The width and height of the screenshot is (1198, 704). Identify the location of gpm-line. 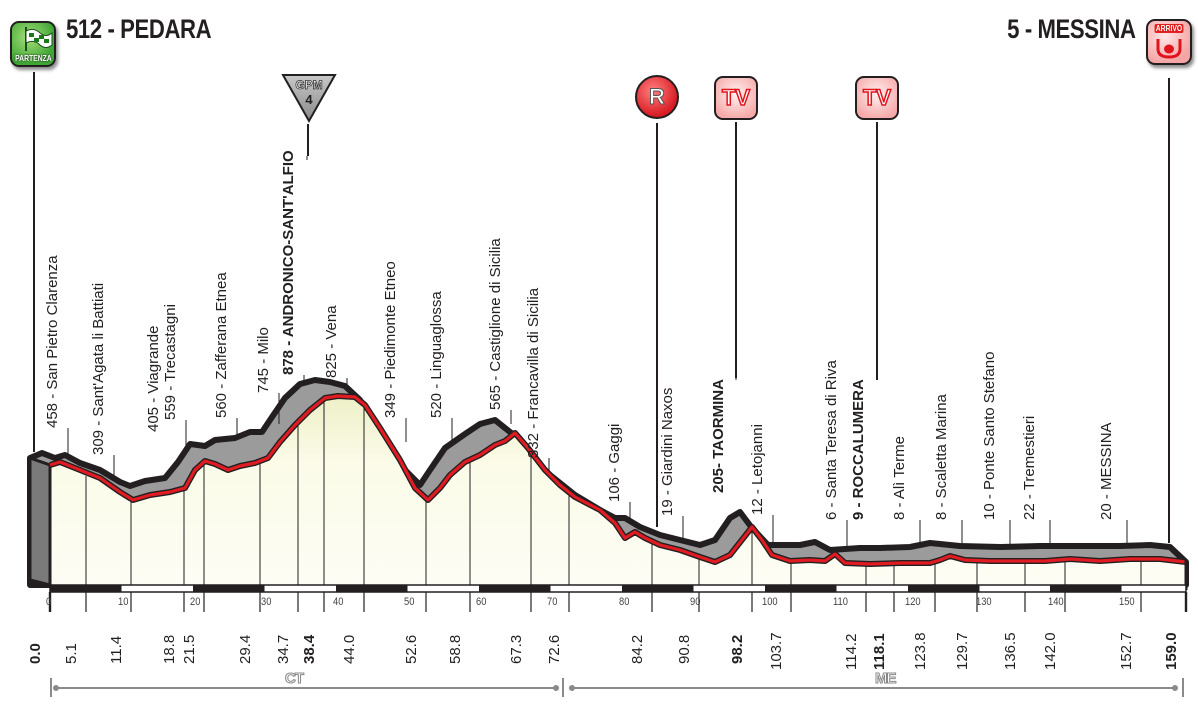
(308, 140).